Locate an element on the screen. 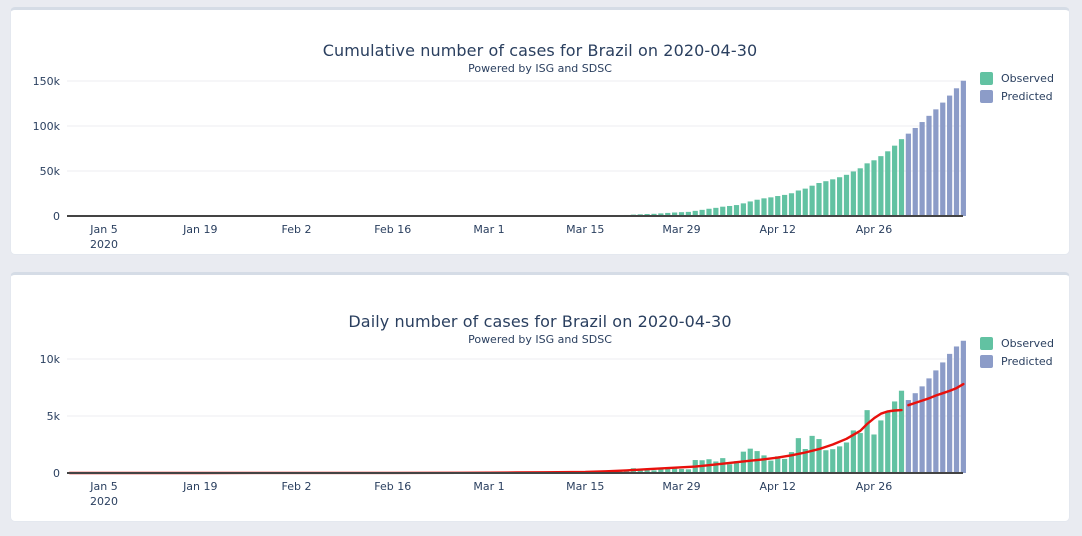 This screenshot has width=1082, height=536. y-axis-tick-labels: 0 5k 10k is located at coordinates (50, 416).